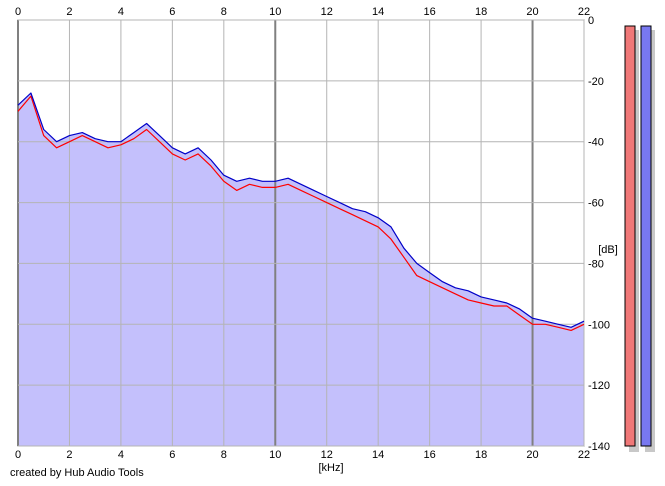 Image resolution: width=665 pixels, height=486 pixels. I want to click on y-tick-label: -100, so click(599, 325).